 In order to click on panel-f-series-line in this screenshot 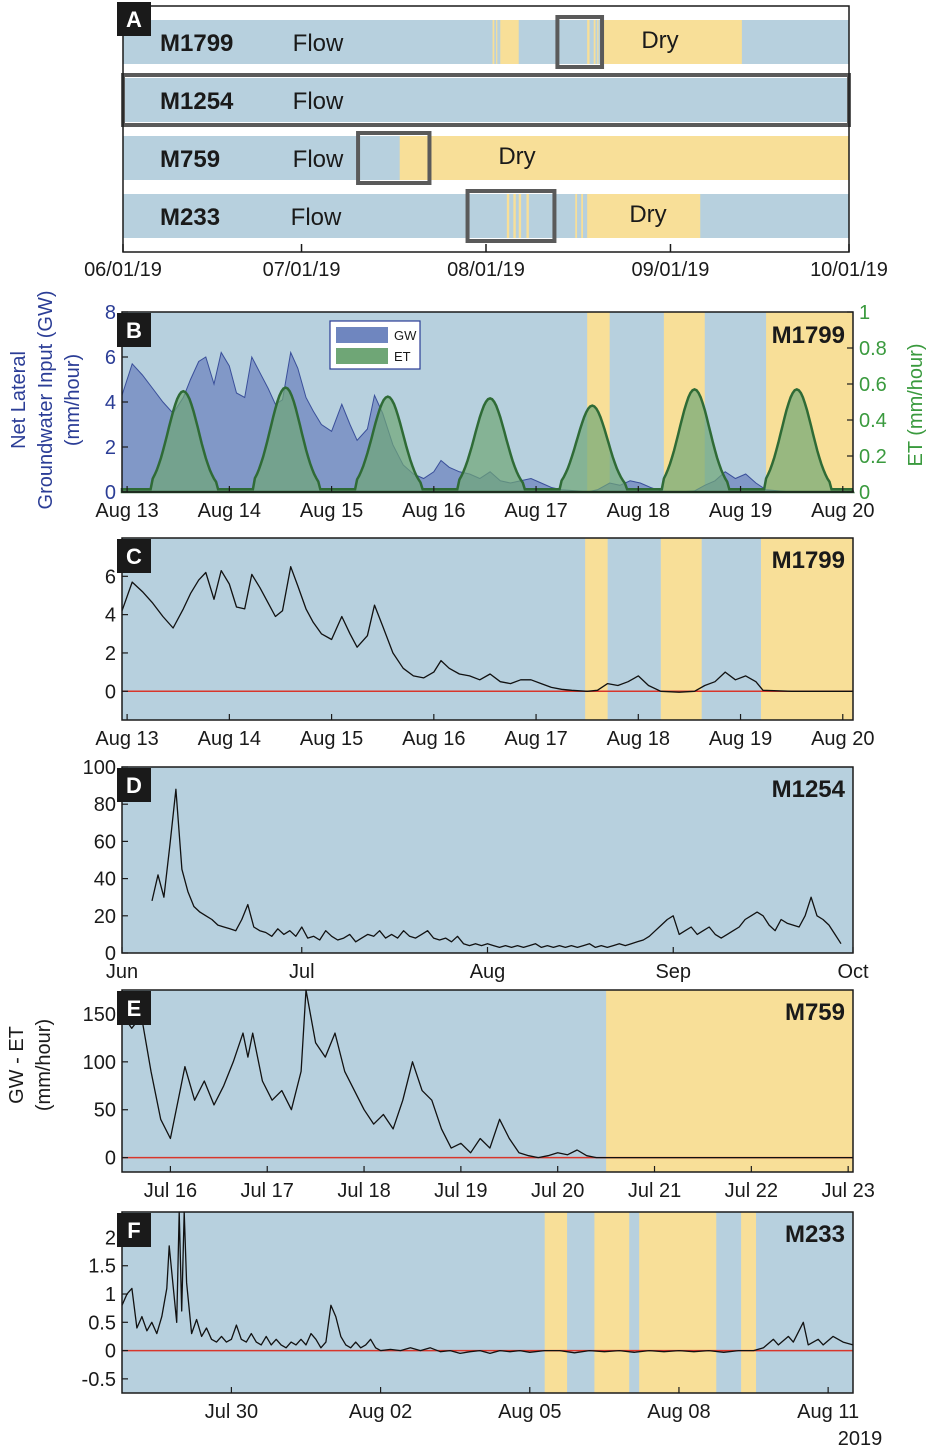, I will do `click(487, 1283)`.